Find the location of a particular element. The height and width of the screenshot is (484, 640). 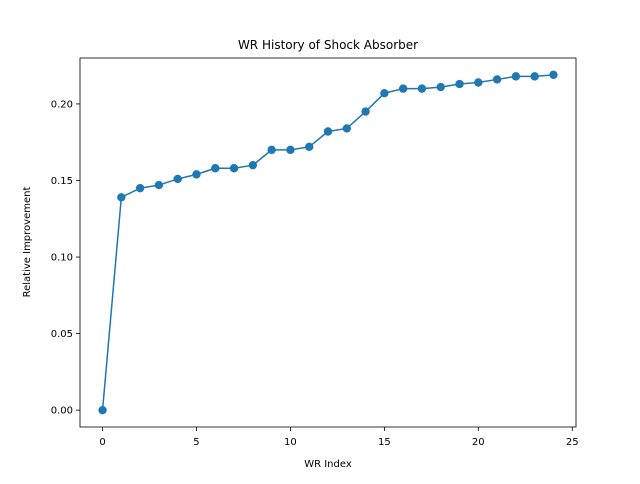

y-tick-label: 0.05 is located at coordinates (62, 334).